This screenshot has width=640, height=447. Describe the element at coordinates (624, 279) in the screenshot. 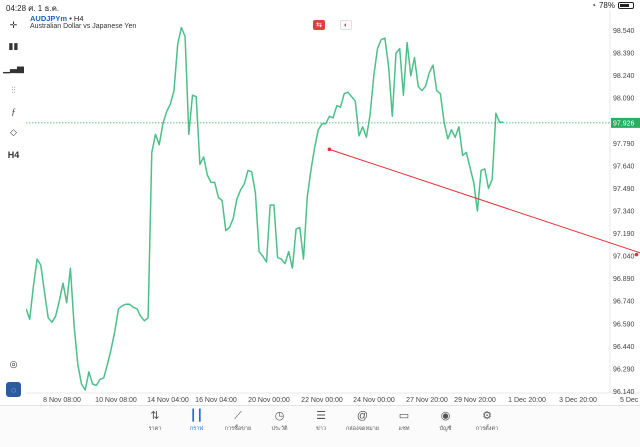

I see `y-tick-label: 96.890` at that location.